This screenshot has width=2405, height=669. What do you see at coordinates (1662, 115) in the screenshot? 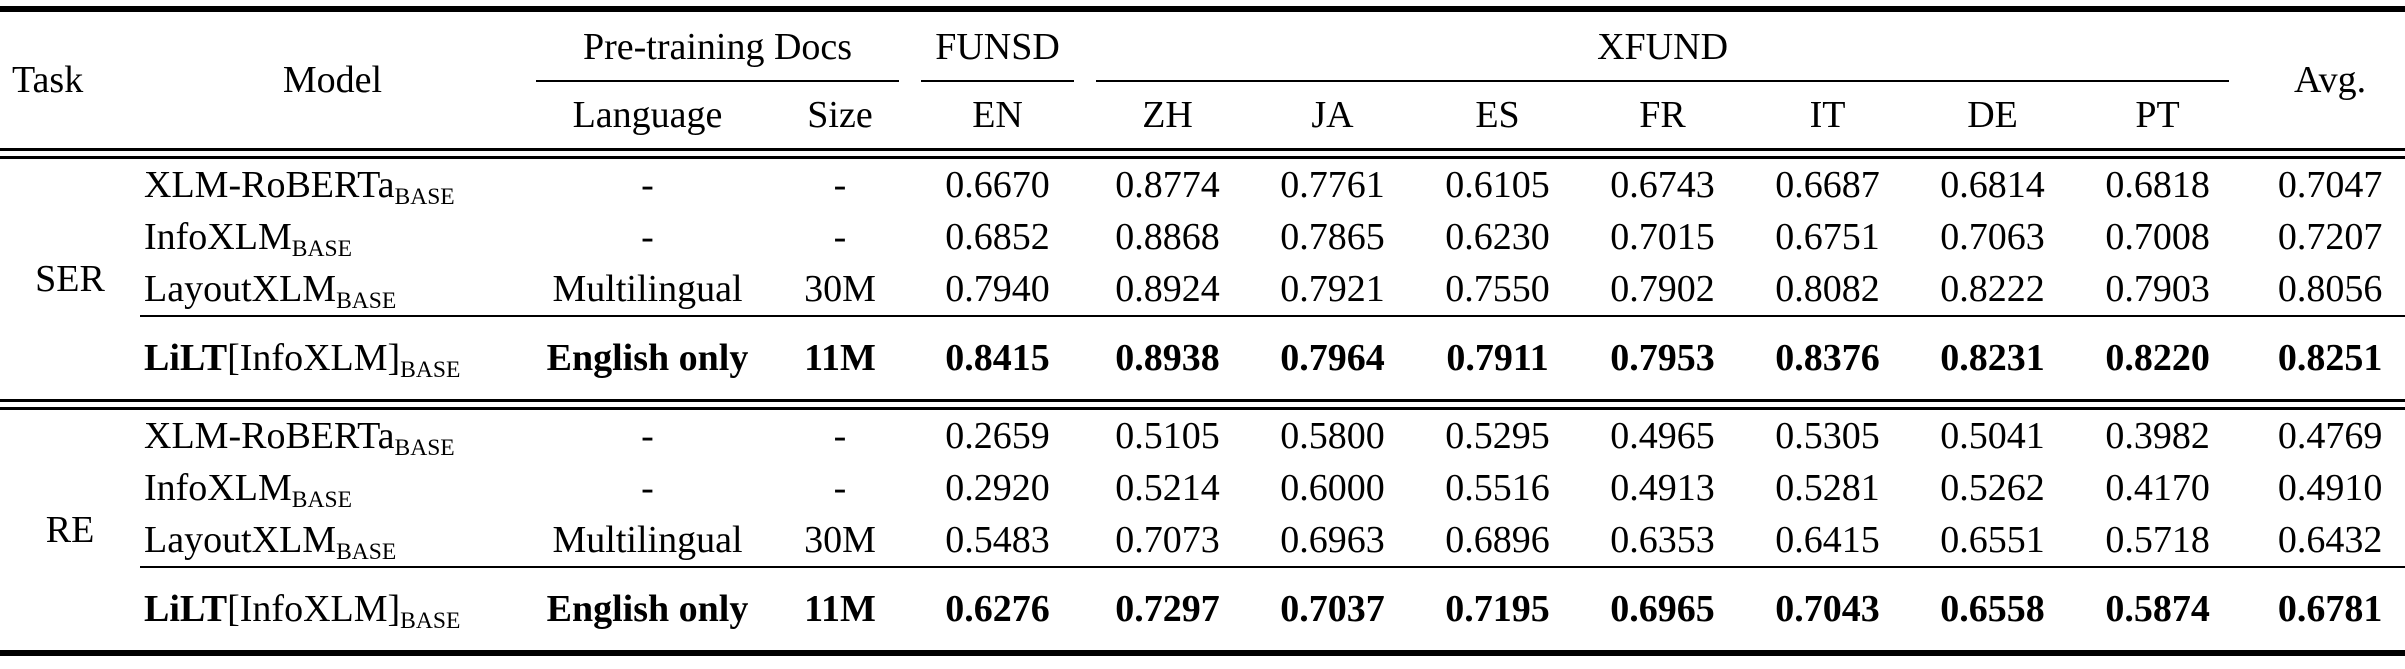
I see `column-header-fr: FR` at bounding box center [1662, 115].